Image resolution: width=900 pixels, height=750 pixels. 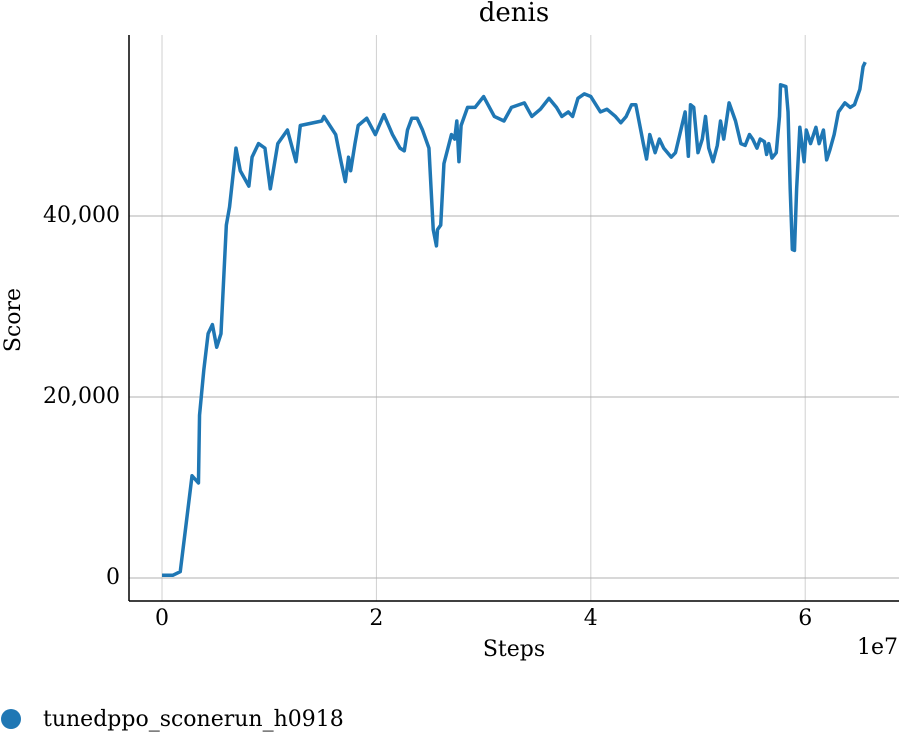 What do you see at coordinates (81, 215) in the screenshot?
I see `y-tick-label: 40,000` at bounding box center [81, 215].